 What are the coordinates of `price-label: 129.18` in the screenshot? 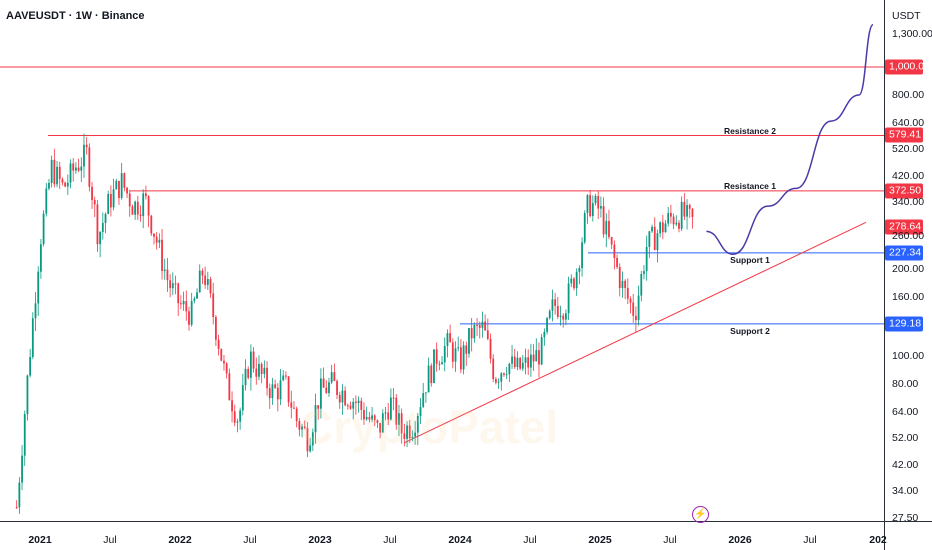 It's located at (904, 324).